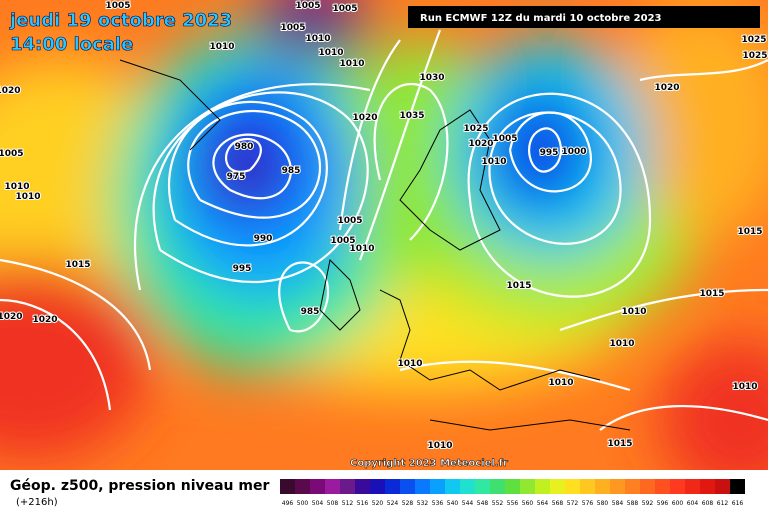 The height and width of the screenshot is (512, 768). What do you see at coordinates (513, 503) in the screenshot?
I see `legend-label: 556` at bounding box center [513, 503].